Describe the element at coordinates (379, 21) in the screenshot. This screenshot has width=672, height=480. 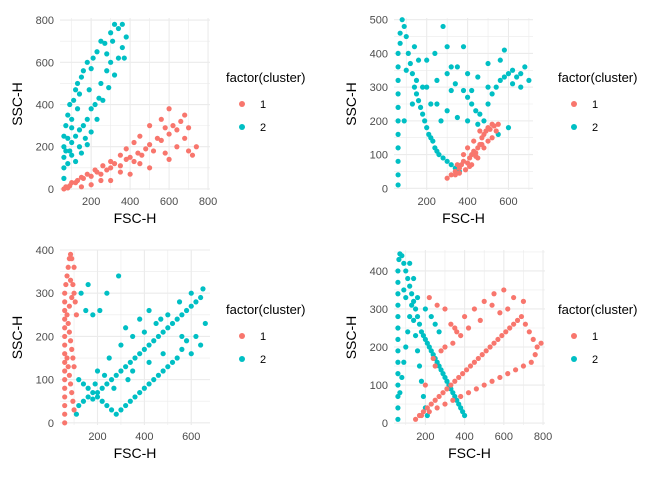
I see `y-tick-label: 500` at that location.